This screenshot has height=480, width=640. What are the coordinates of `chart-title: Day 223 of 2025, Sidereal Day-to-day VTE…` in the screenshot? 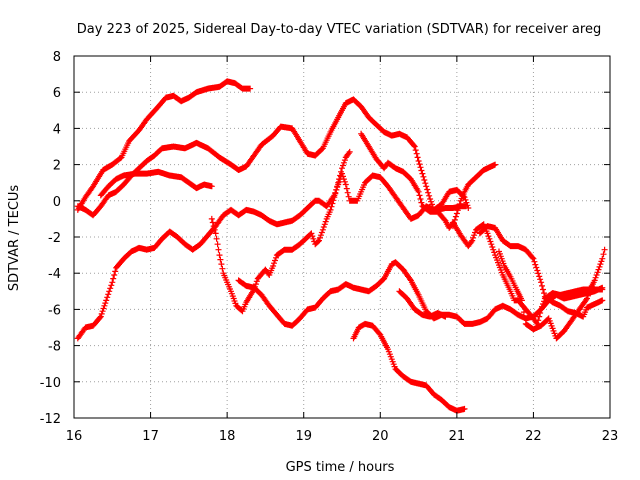 It's located at (339, 29).